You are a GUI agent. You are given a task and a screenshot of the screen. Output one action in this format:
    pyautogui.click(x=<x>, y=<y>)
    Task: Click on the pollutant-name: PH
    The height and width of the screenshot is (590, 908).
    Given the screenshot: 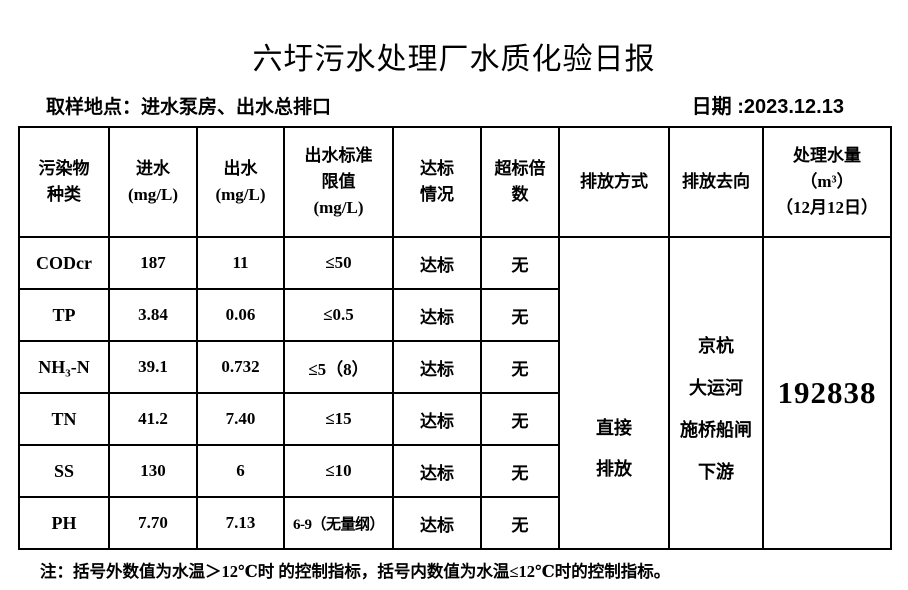 What is the action you would take?
    pyautogui.click(x=64, y=523)
    